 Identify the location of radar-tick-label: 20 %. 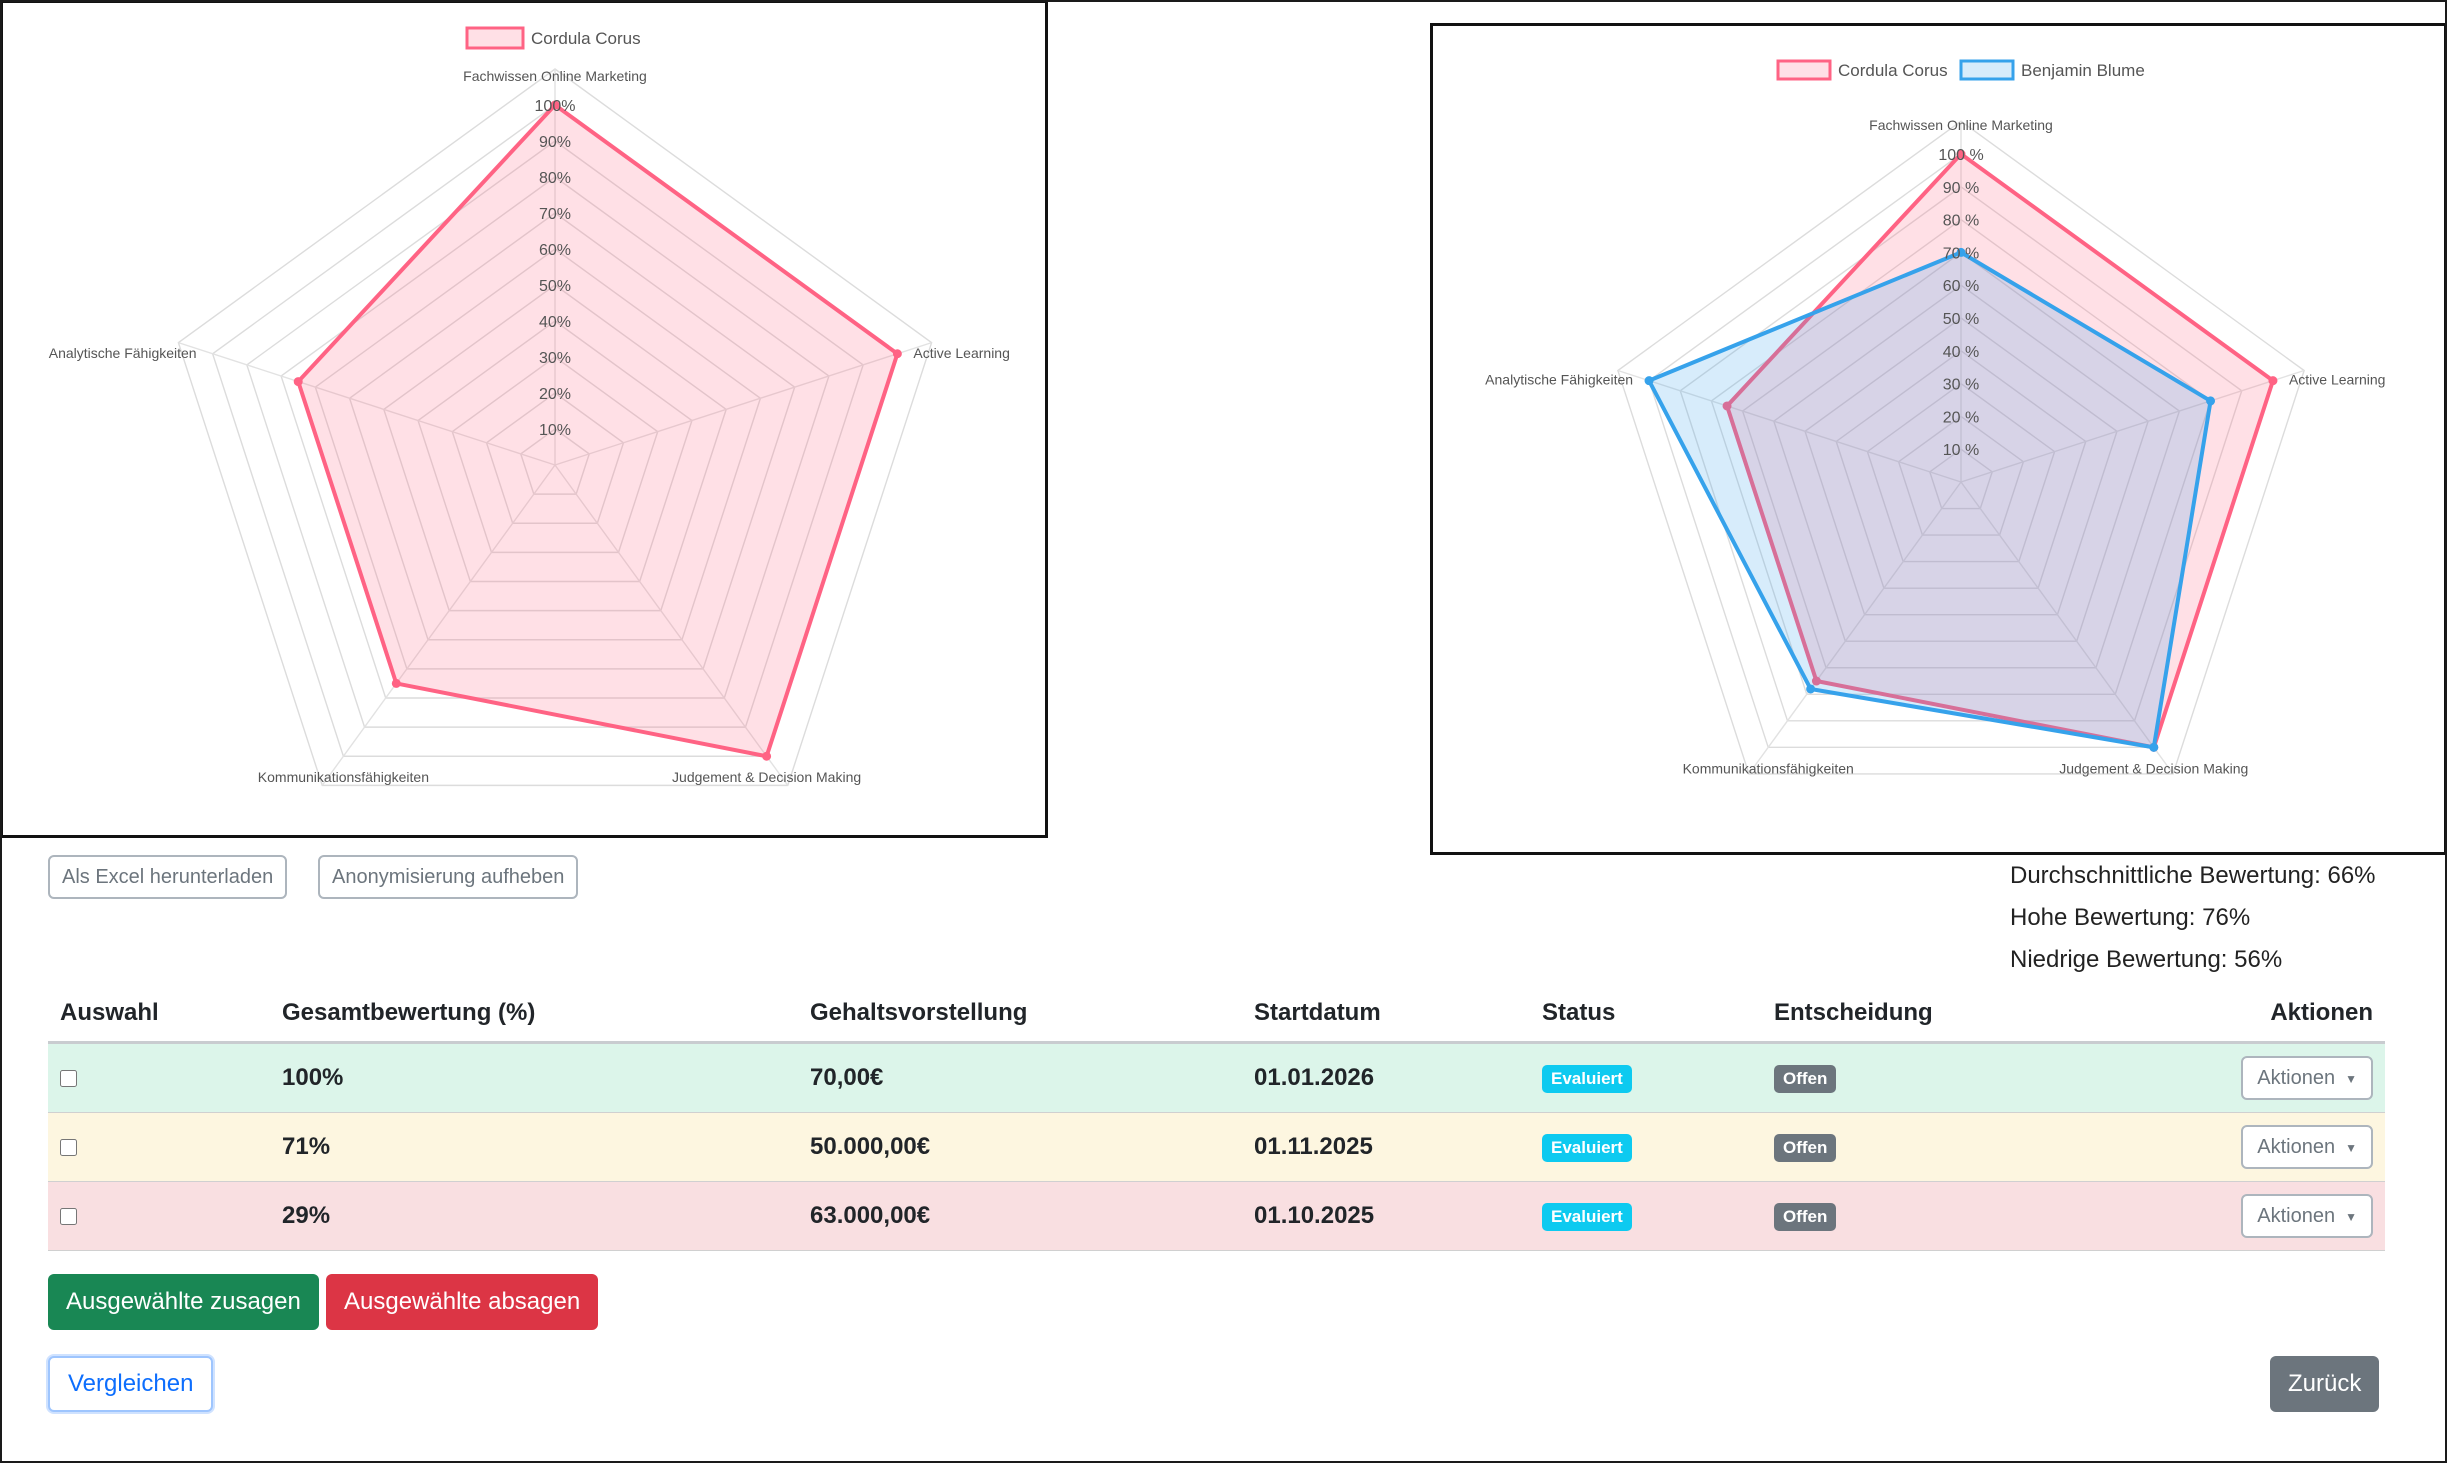
(1961, 417).